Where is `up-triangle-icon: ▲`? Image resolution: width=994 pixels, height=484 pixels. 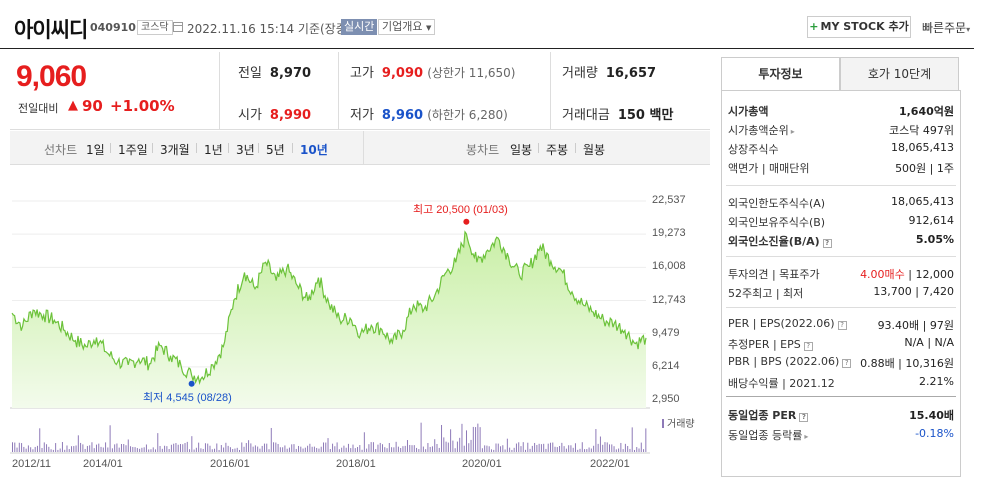
up-triangle-icon: ▲ is located at coordinates (73, 105).